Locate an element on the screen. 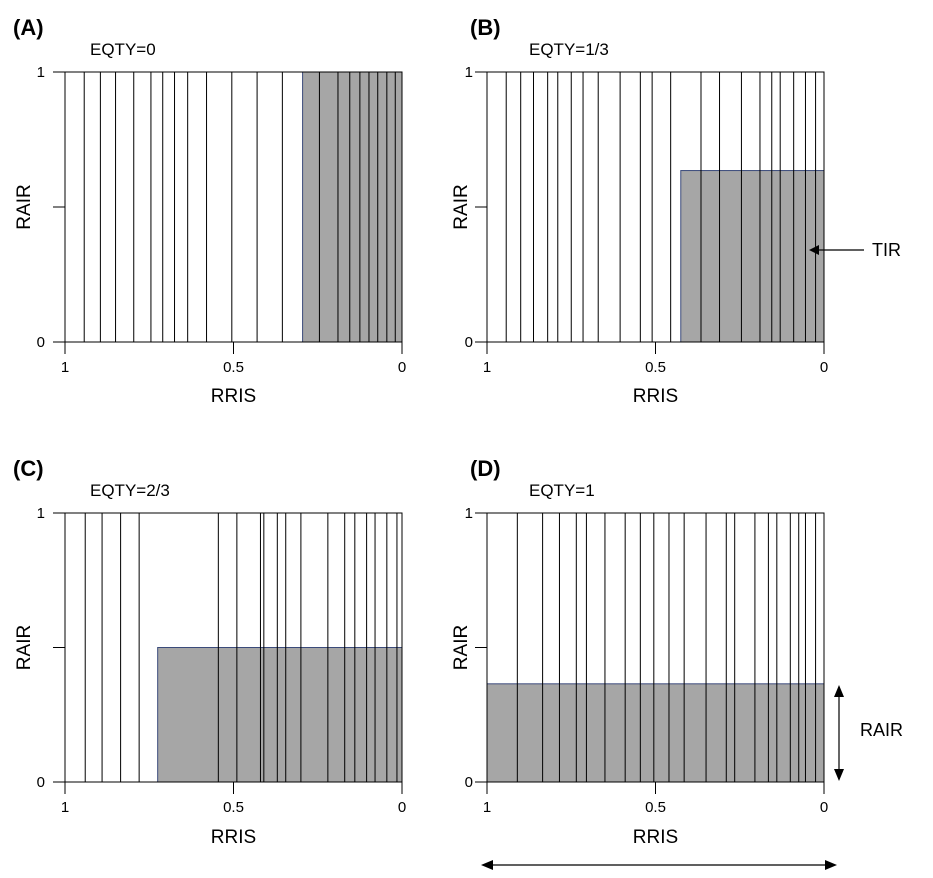 This screenshot has height=878, width=933. tir-arrow-head is located at coordinates (814, 250).